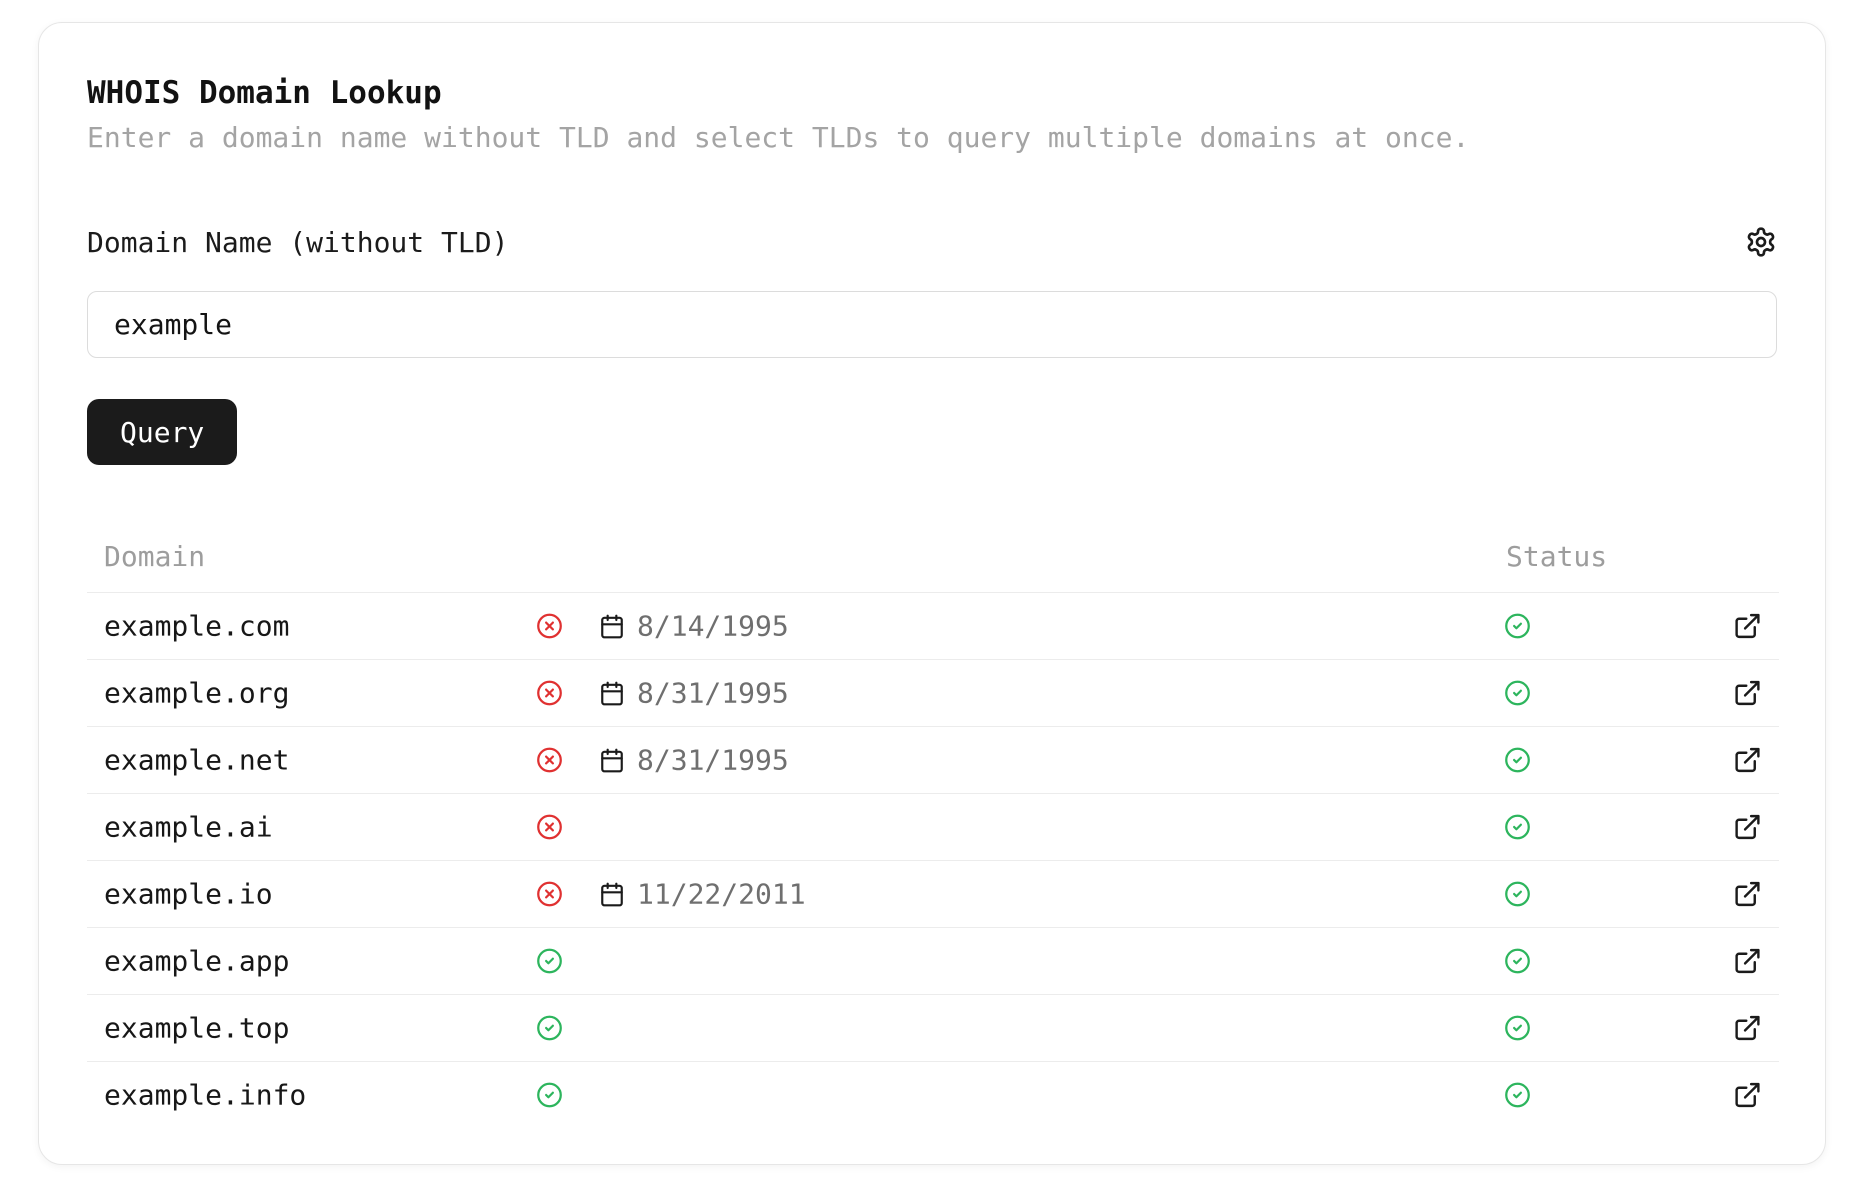 The height and width of the screenshot is (1200, 1864). Describe the element at coordinates (932, 324) in the screenshot. I see `domain-input` at that location.